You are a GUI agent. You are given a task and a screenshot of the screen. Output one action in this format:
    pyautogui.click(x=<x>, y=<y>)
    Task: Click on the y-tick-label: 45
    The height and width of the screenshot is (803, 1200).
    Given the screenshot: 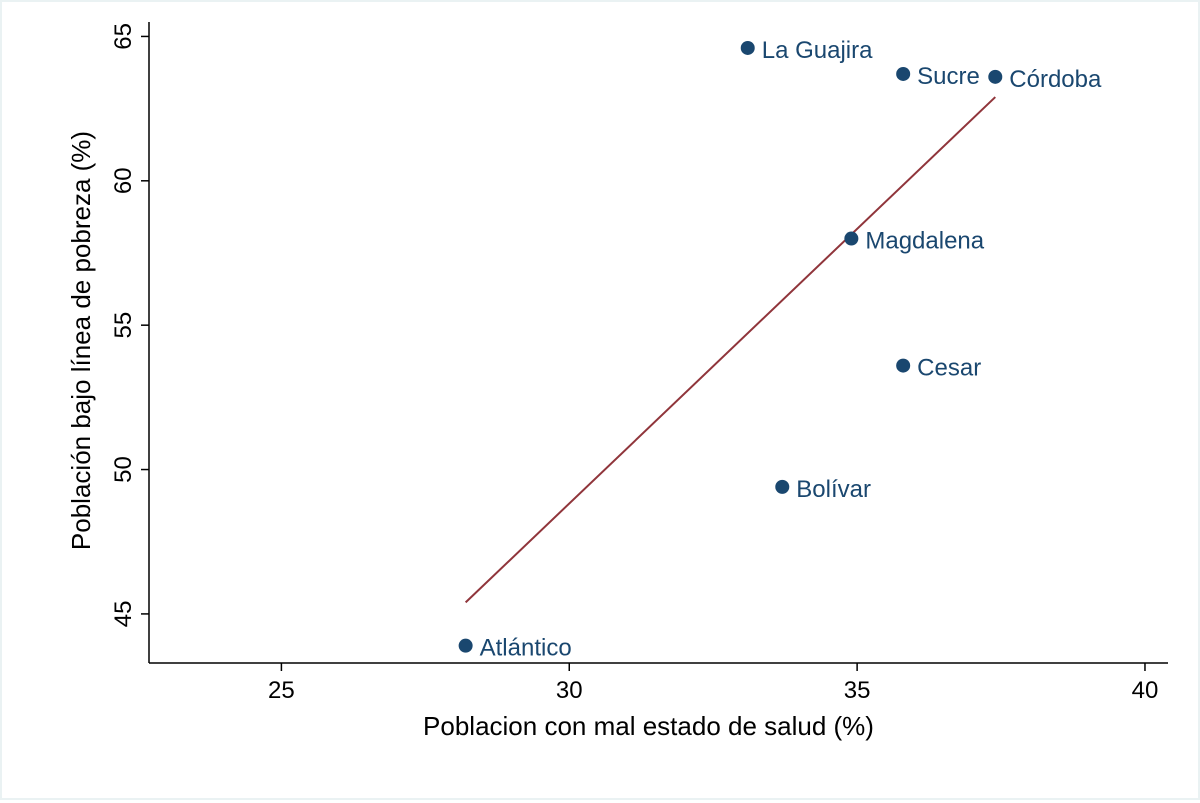 What is the action you would take?
    pyautogui.click(x=123, y=614)
    